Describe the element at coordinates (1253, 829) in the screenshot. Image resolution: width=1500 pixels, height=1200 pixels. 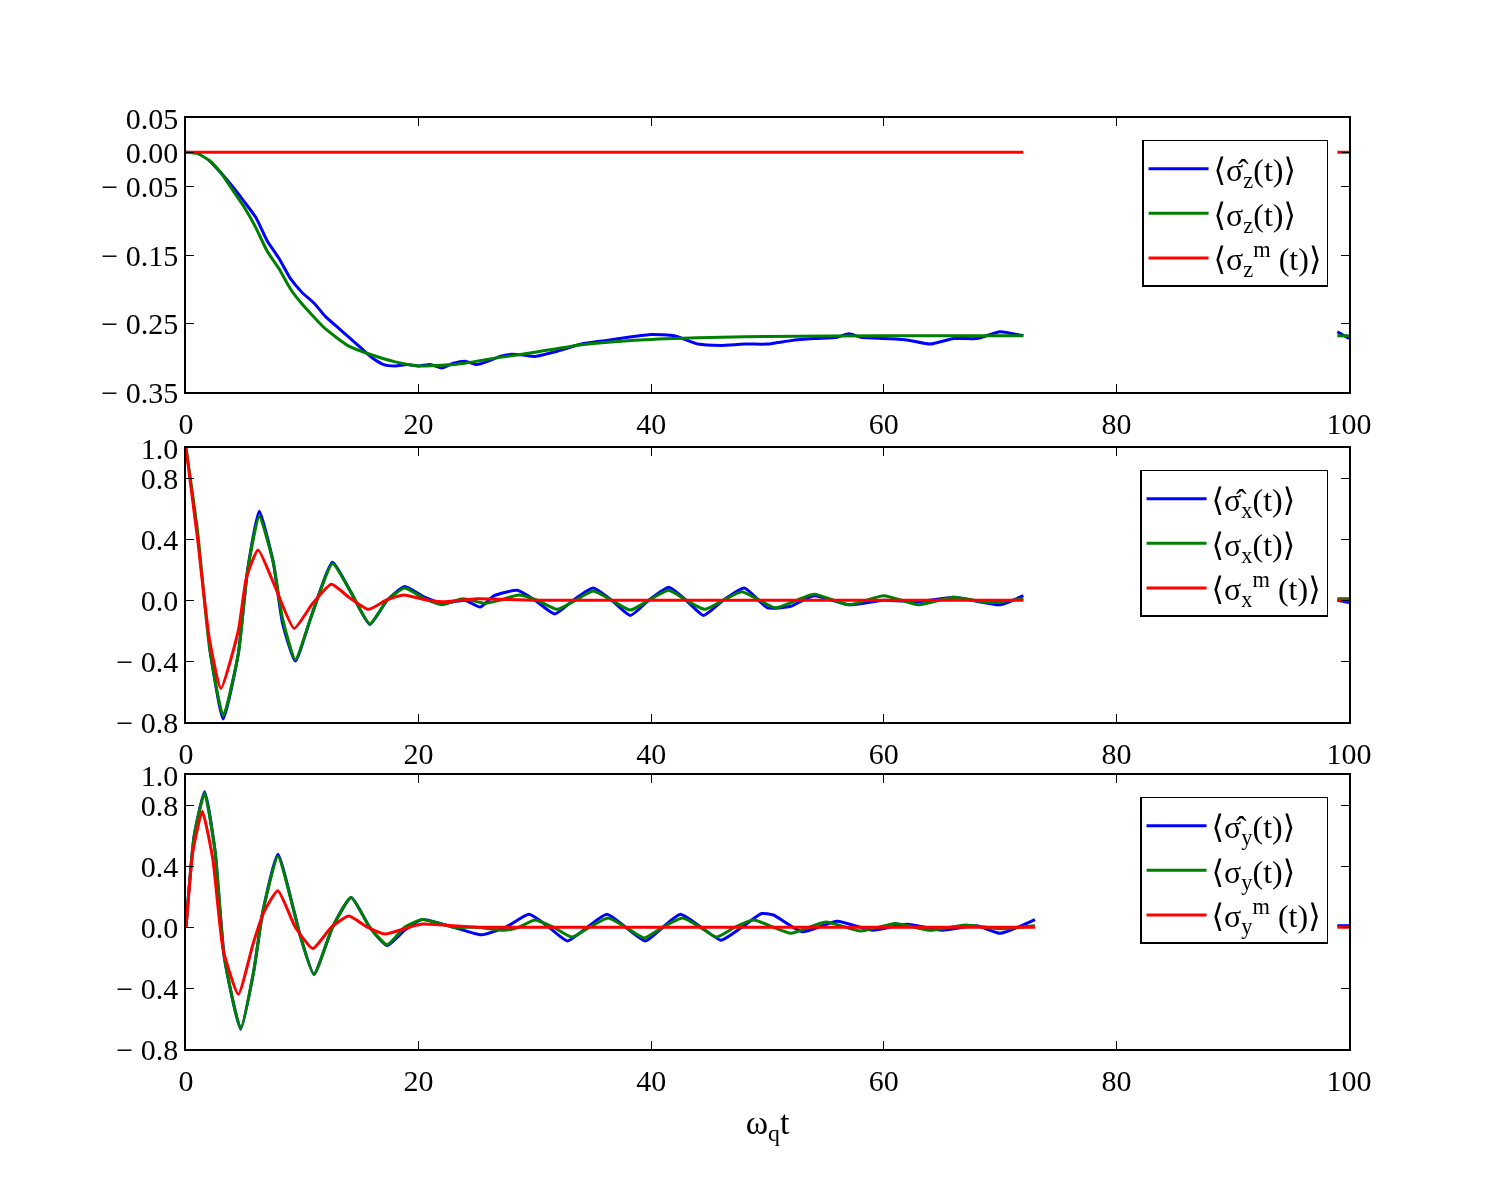
I see `legend-label: ⟨σ̂$_{y}$(t)⟩` at that location.